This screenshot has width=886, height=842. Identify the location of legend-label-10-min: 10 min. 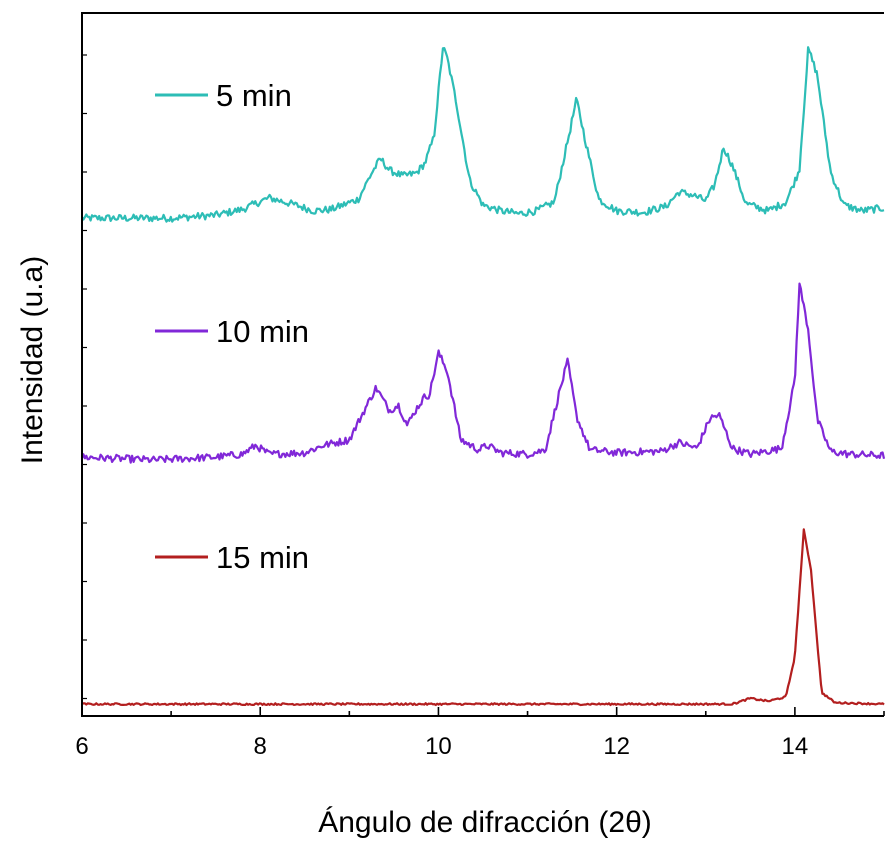
(262, 331).